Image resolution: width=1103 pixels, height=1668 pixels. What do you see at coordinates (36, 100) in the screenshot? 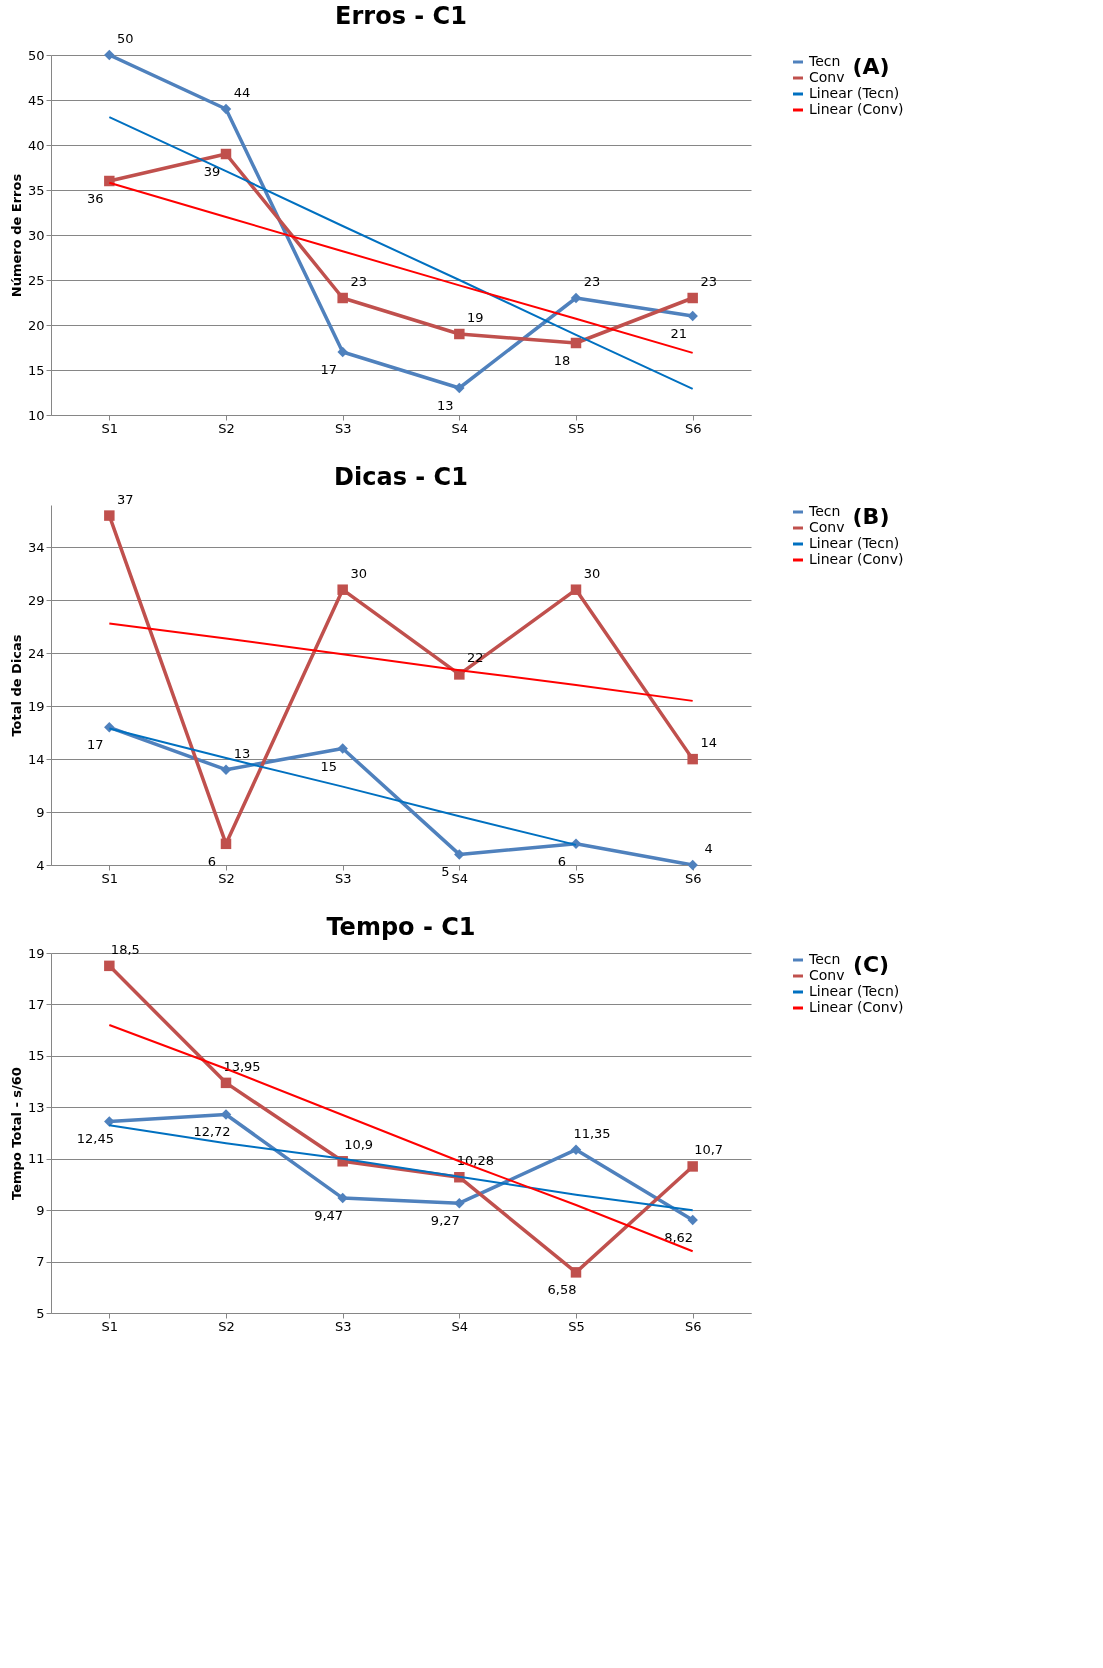
I see `y-tick-label: 45` at bounding box center [36, 100].